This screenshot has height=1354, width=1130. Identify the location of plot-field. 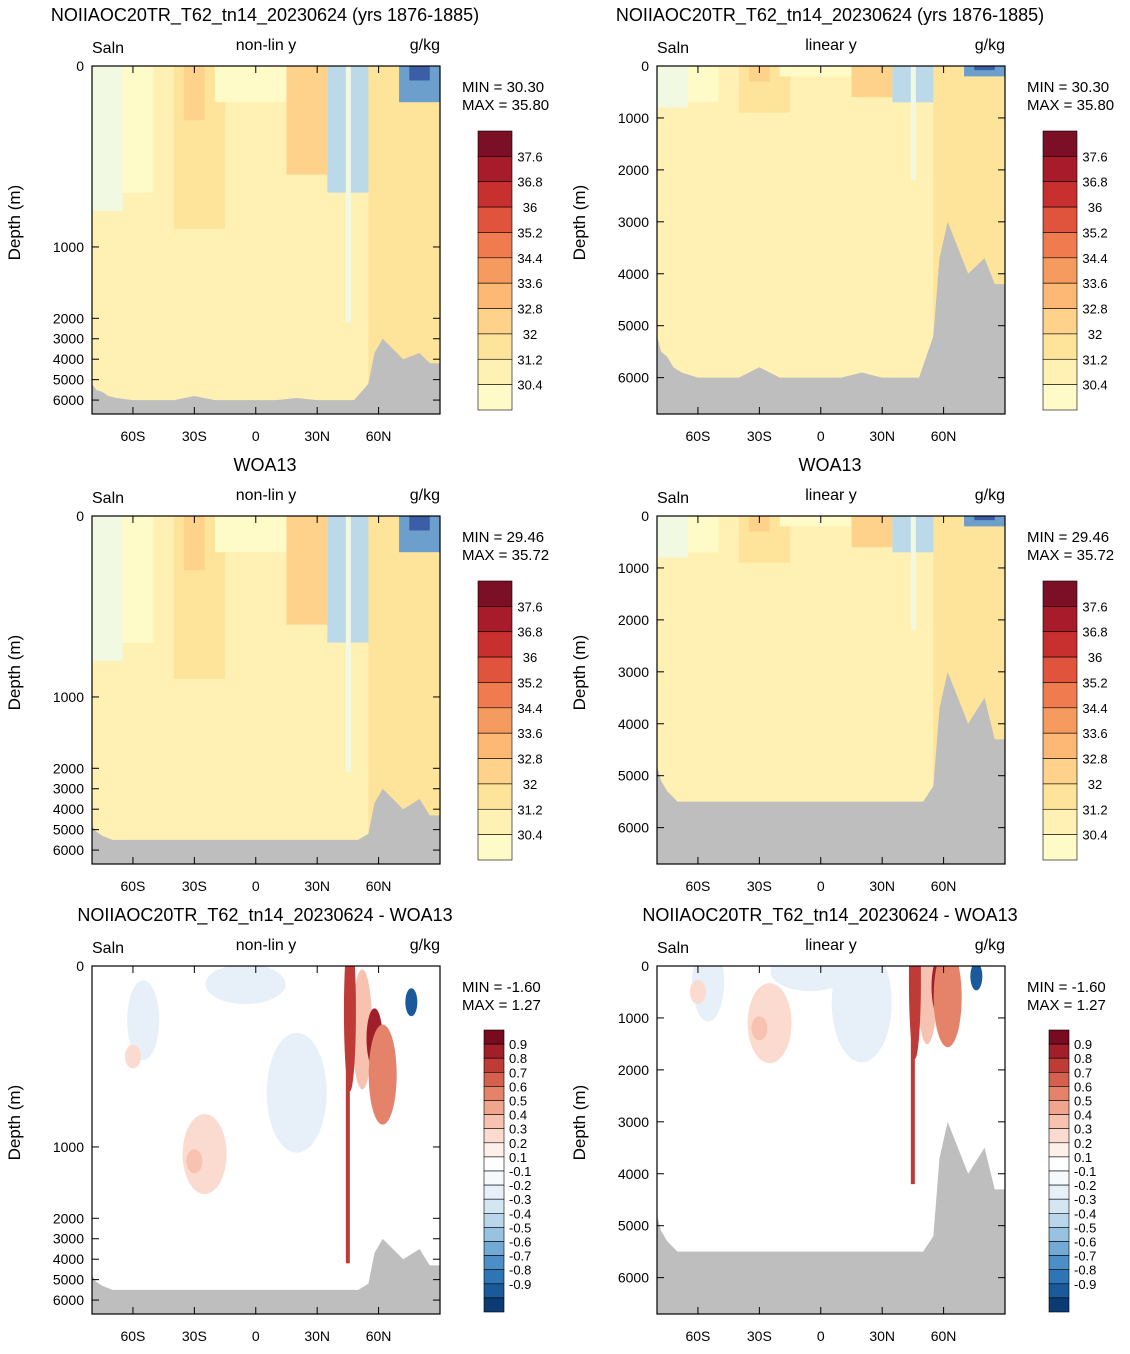
(831, 1140).